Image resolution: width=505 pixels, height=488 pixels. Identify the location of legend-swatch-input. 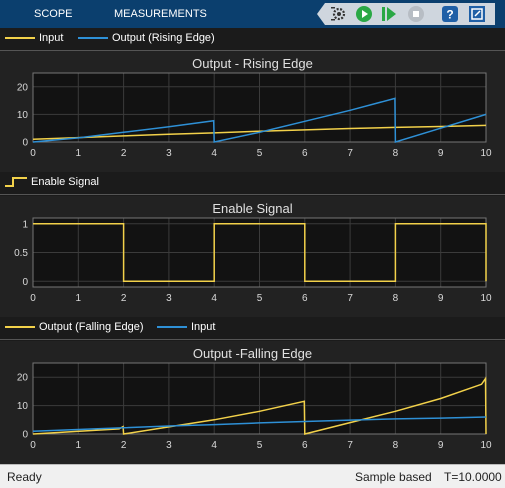
(20, 38).